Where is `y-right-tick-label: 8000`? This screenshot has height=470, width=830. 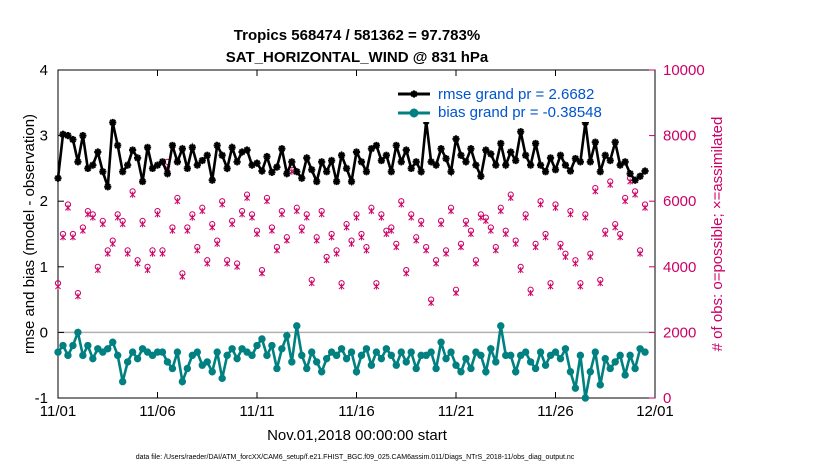
y-right-tick-label: 8000 is located at coordinates (679, 136).